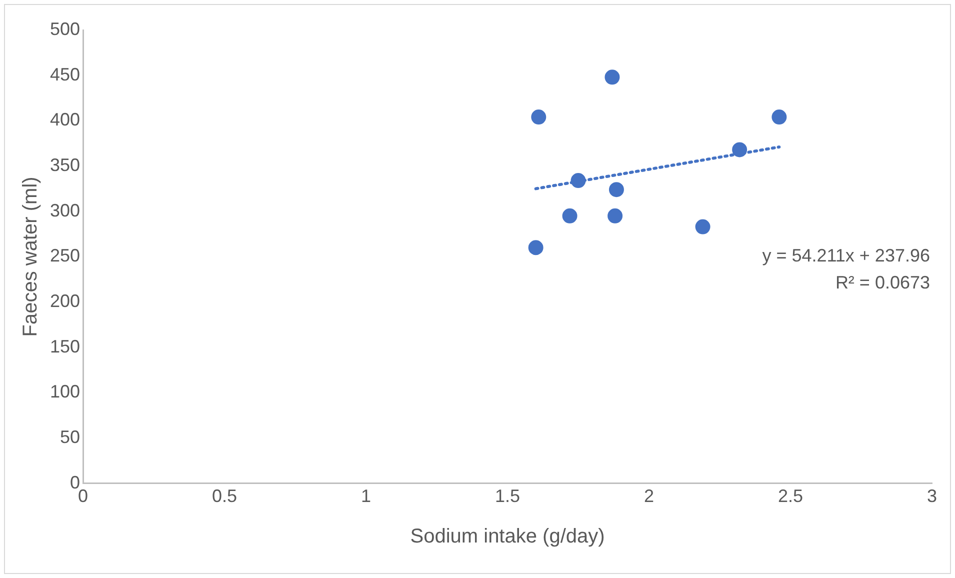 The width and height of the screenshot is (955, 578). I want to click on y-tick-label: 50, so click(70, 437).